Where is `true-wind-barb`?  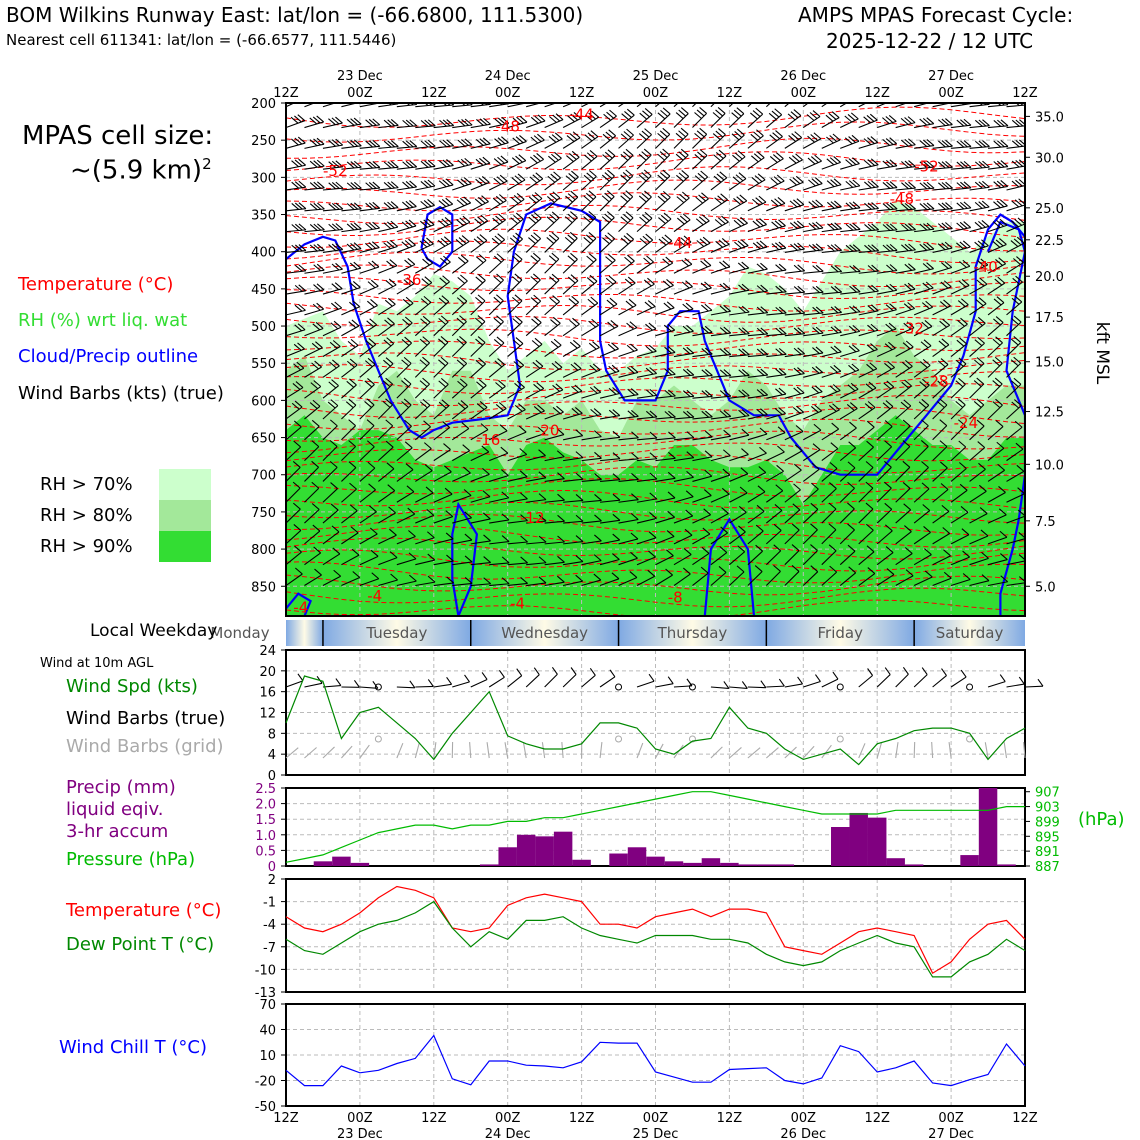
true-wind-barb is located at coordinates (920, 681).